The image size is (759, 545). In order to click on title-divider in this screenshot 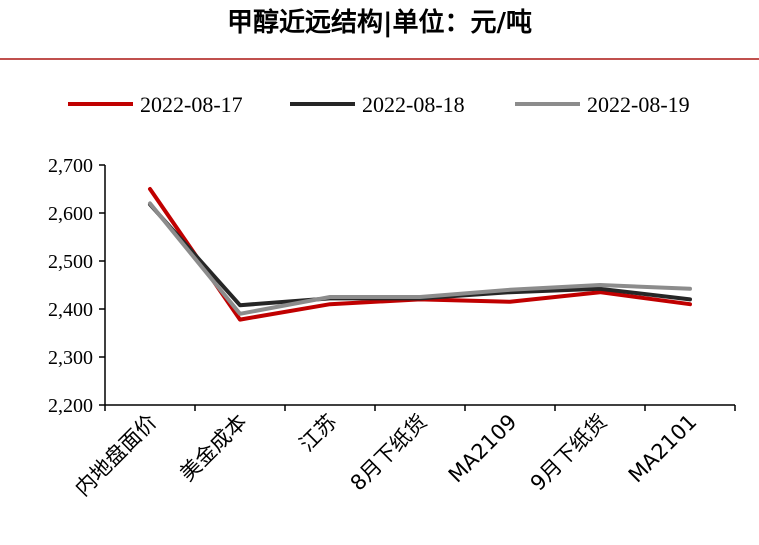, I will do `click(379, 59)`.